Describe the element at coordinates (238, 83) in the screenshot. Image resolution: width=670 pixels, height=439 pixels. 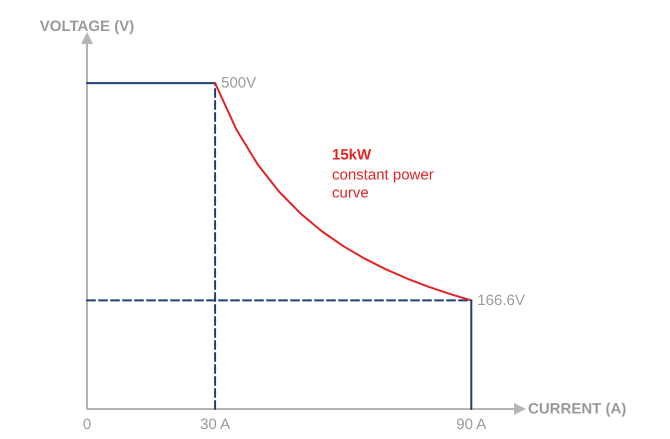
I see `data-label: 500V` at that location.